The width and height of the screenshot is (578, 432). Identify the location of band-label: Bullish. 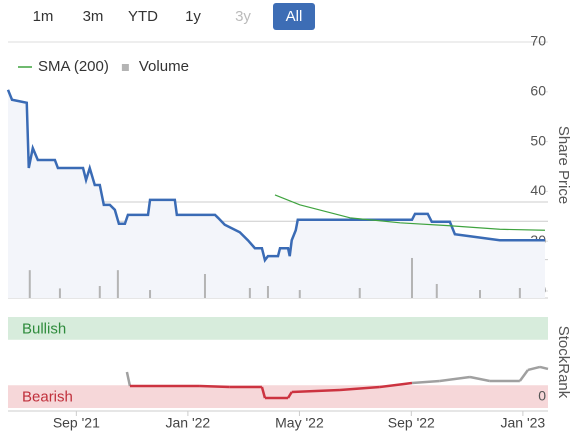
(44, 328).